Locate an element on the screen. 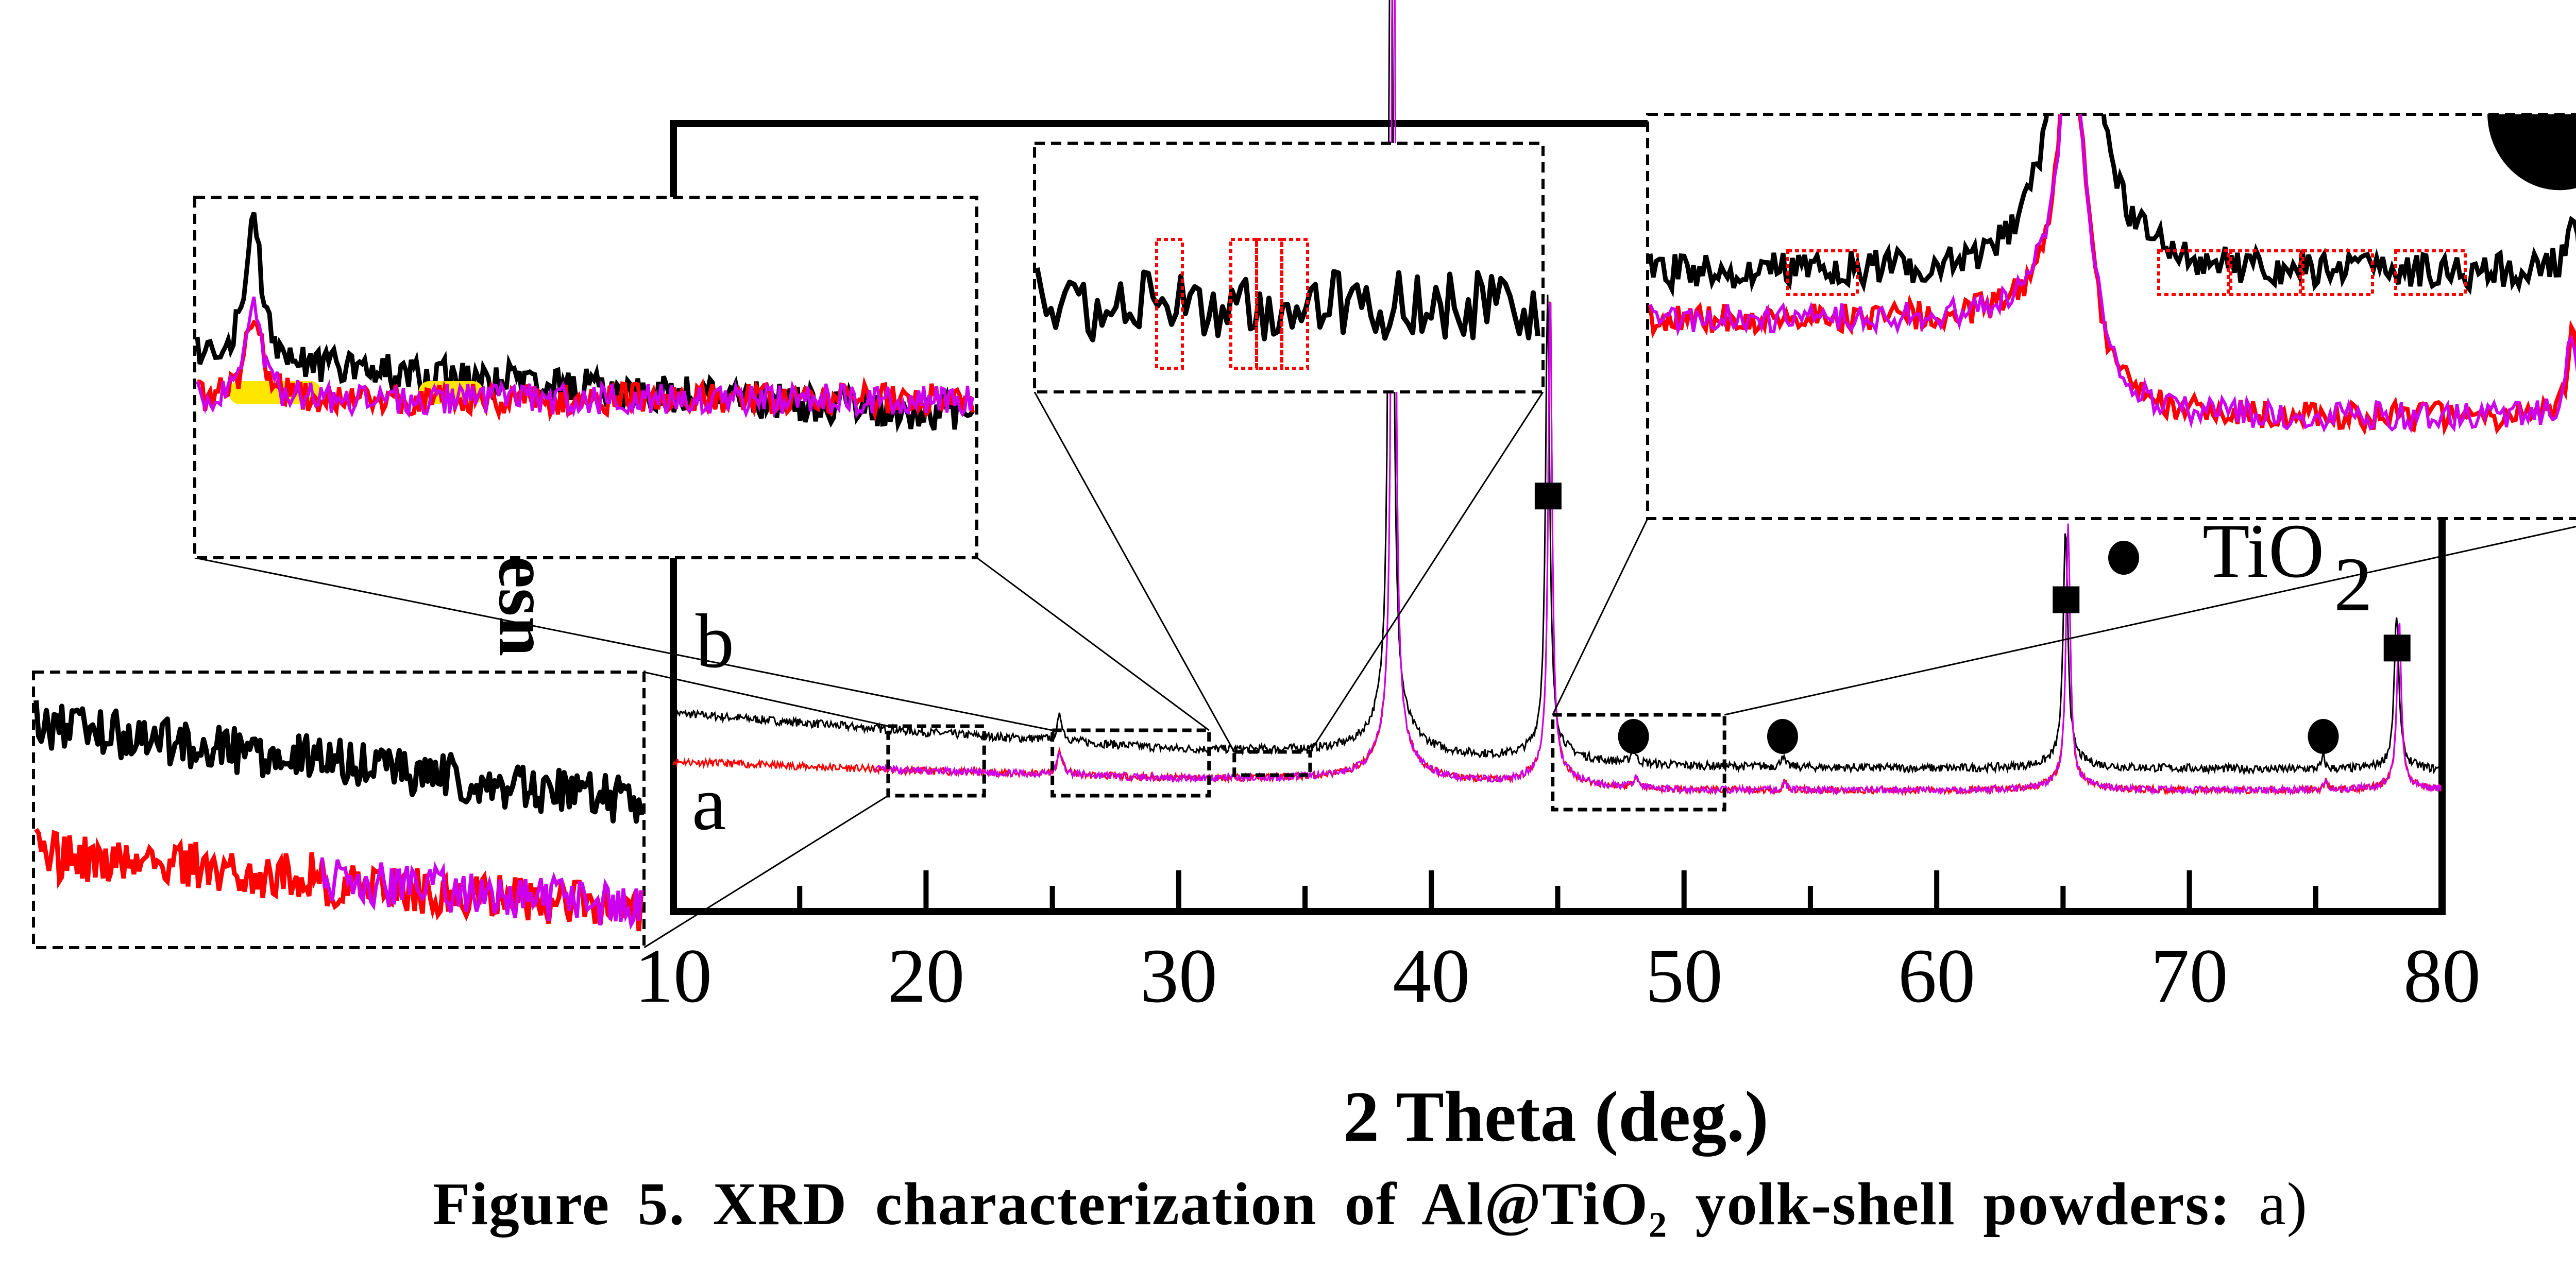 This screenshot has height=1270, width=2576. legend-circle-icon is located at coordinates (2123, 558).